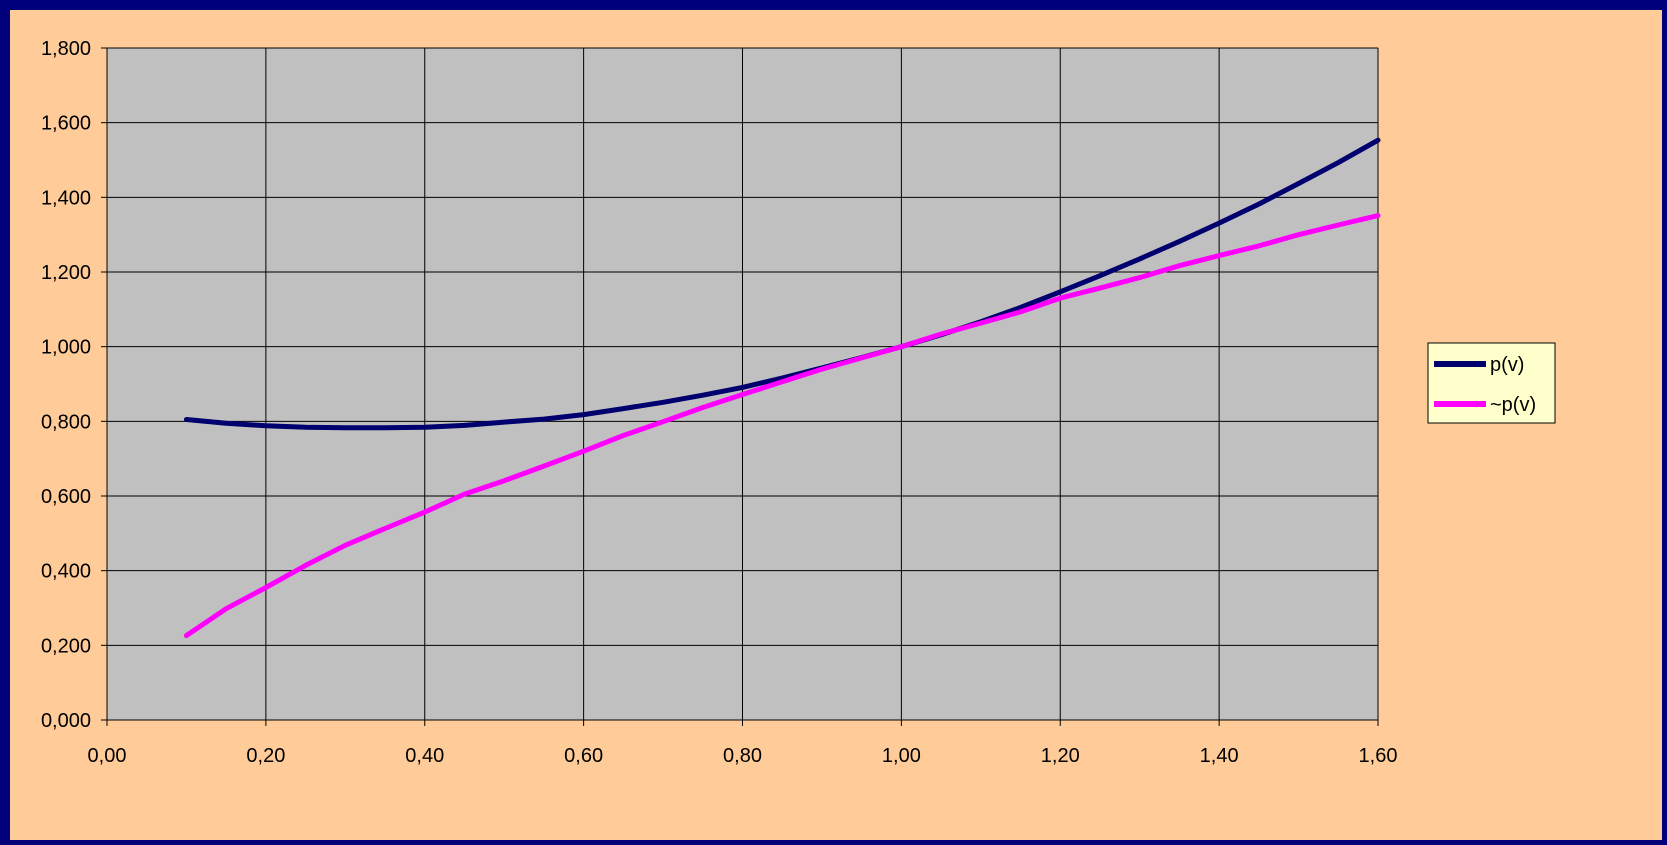  What do you see at coordinates (66, 348) in the screenshot?
I see `y-tick-label: 1,000` at bounding box center [66, 348].